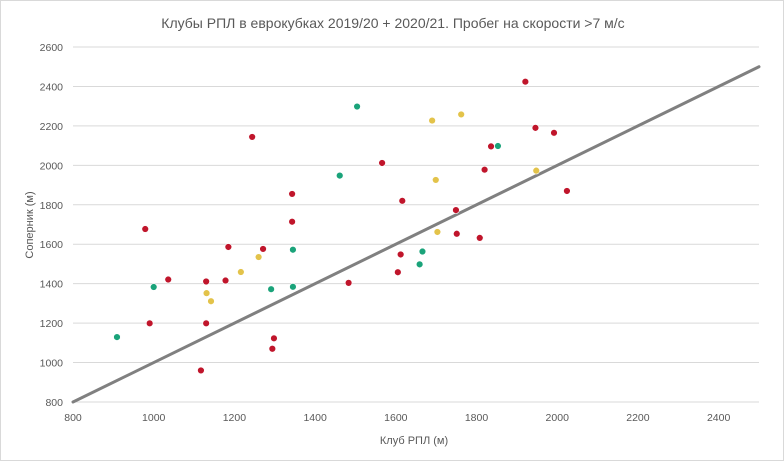 The image size is (784, 465). What do you see at coordinates (477, 418) in the screenshot?
I see `x-tick-label: 1800` at bounding box center [477, 418].